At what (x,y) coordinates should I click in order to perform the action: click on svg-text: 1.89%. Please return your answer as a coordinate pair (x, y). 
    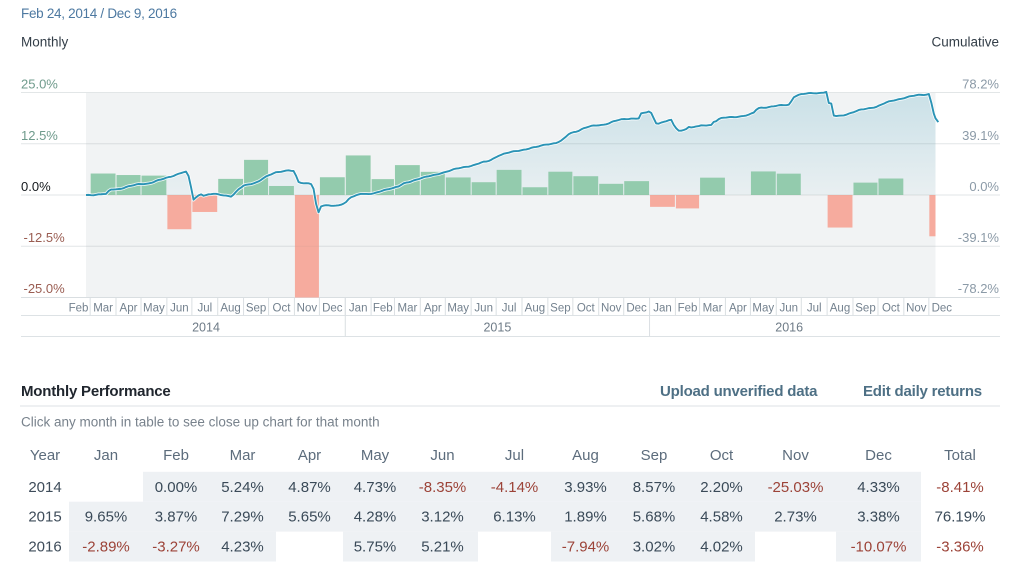
    Looking at the image, I should click on (585, 517).